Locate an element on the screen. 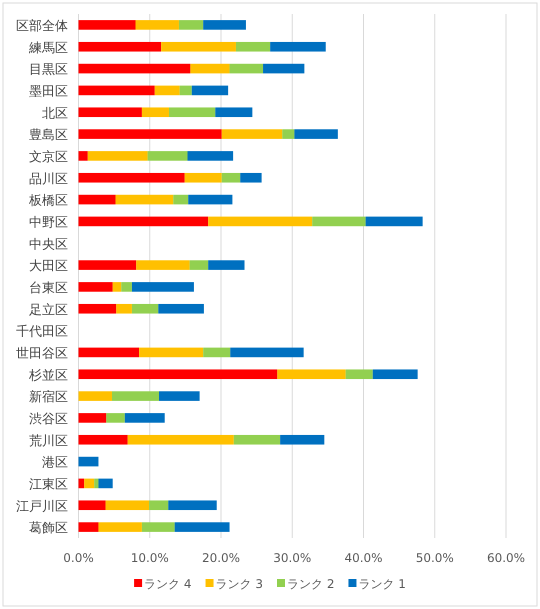 The image size is (540, 609). y-tick-label: 杉並区 is located at coordinates (48, 376).